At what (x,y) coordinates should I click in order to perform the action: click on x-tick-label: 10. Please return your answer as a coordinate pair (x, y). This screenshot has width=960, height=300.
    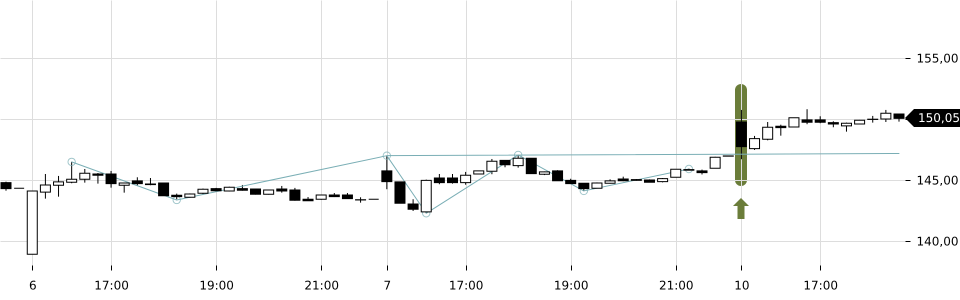
    Looking at the image, I should click on (742, 285).